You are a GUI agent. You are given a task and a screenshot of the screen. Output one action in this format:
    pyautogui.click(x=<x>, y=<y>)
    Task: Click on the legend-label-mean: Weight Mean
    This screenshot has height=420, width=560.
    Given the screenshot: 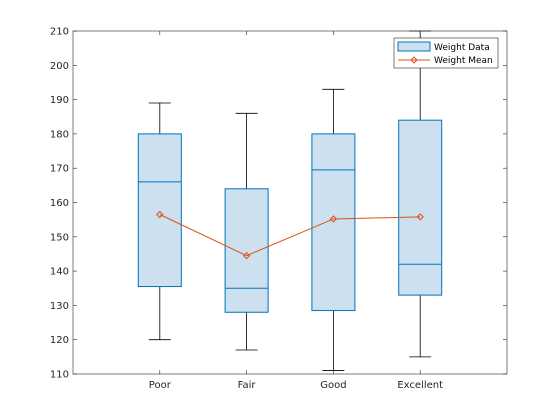 What is the action you would take?
    pyautogui.click(x=463, y=61)
    